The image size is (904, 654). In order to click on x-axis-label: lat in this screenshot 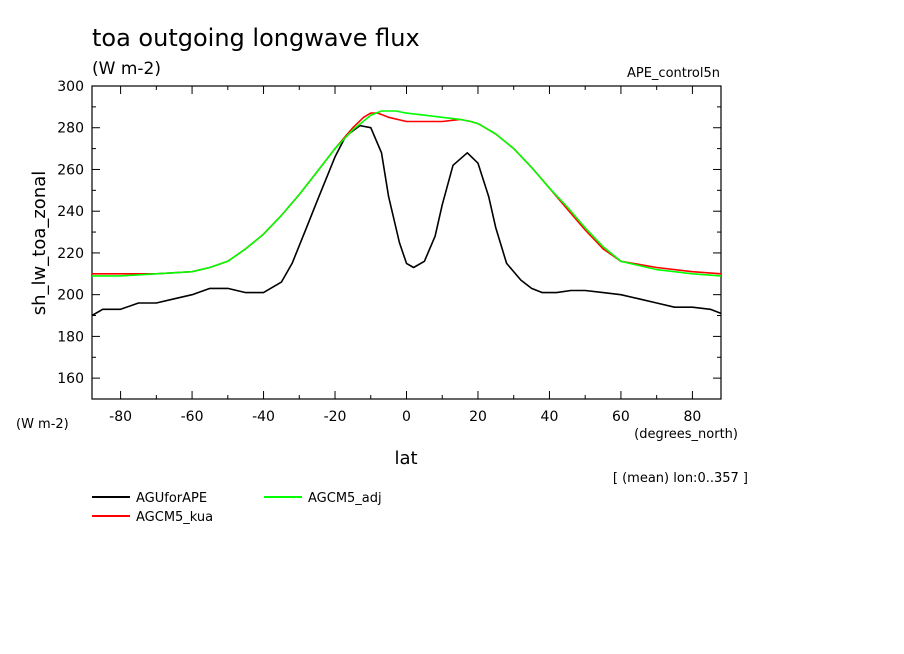, I will do `click(405, 458)`.